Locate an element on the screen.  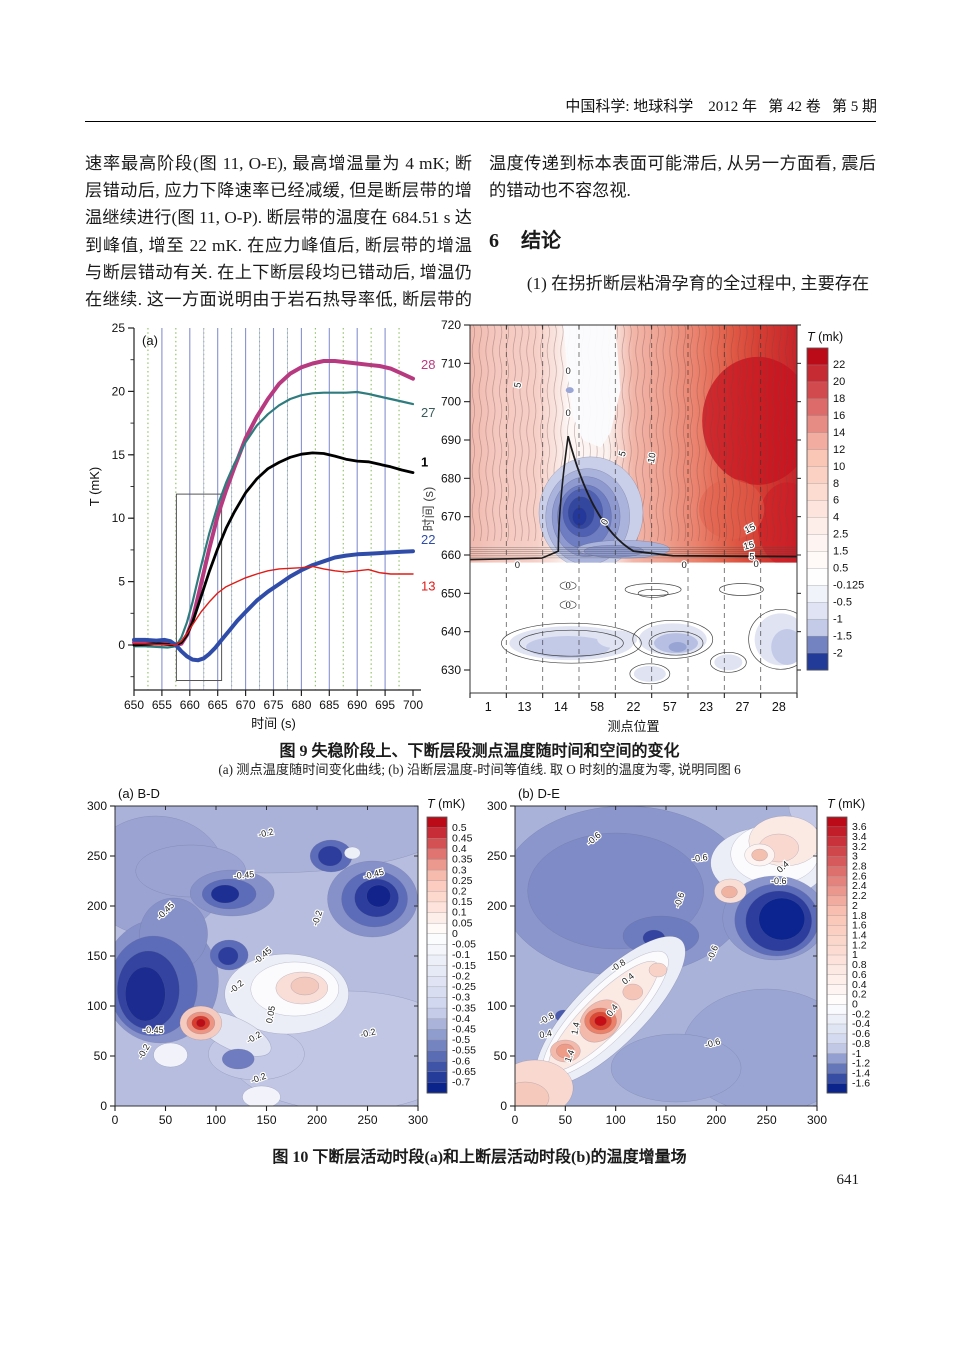
svg-text: 660 is located at coordinates (190, 705).